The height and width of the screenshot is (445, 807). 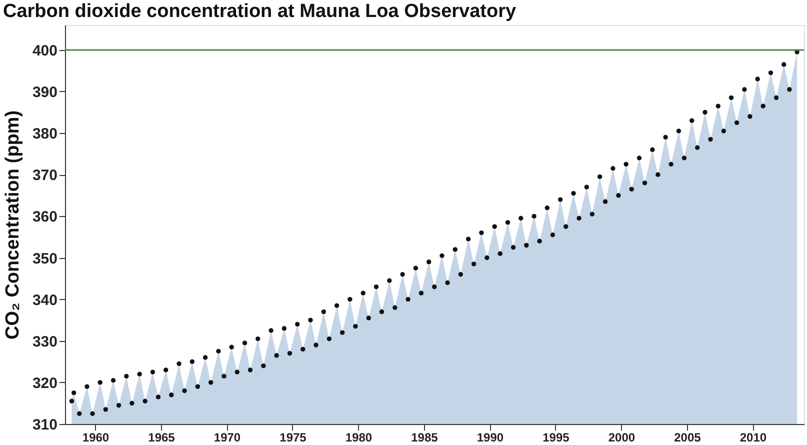 What do you see at coordinates (45, 175) in the screenshot?
I see `y-tick-label: 370` at bounding box center [45, 175].